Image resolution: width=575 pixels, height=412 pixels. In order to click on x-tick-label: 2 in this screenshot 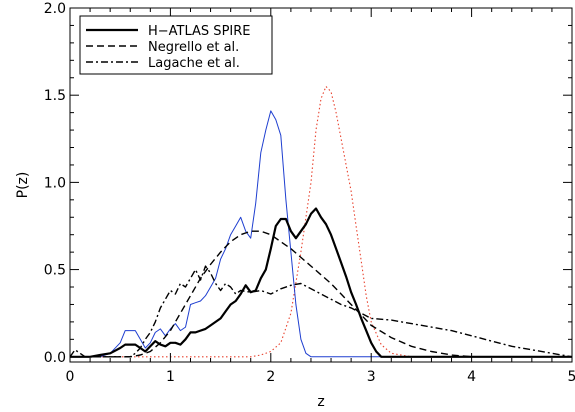, I will do `click(270, 377)`.